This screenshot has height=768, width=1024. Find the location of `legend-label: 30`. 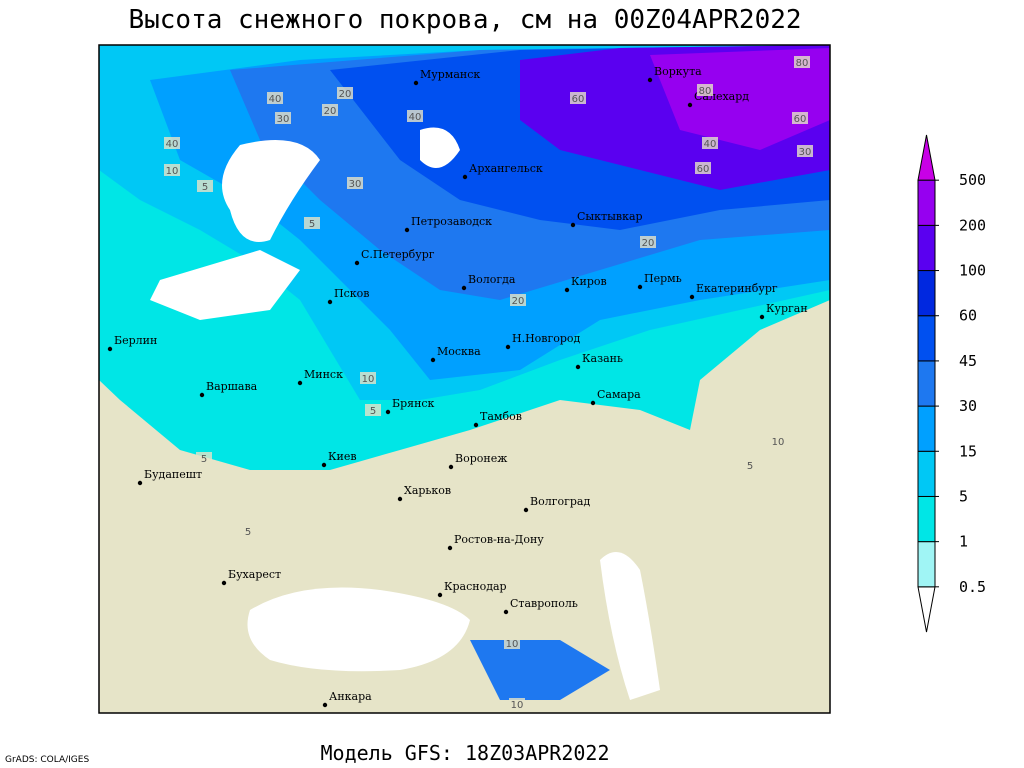

legend-label: 30 is located at coordinates (968, 406).